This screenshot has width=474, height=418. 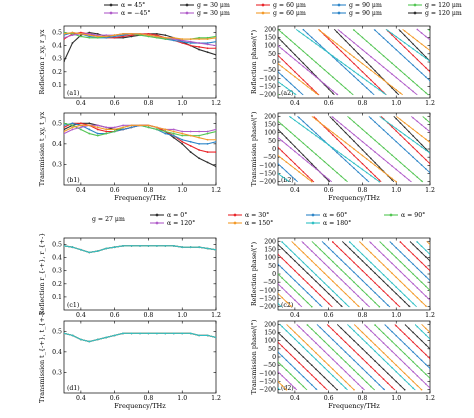 What do you see at coordinates (354, 406) in the screenshot?
I see `x-axis-label: Frequency/THz` at bounding box center [354, 406].